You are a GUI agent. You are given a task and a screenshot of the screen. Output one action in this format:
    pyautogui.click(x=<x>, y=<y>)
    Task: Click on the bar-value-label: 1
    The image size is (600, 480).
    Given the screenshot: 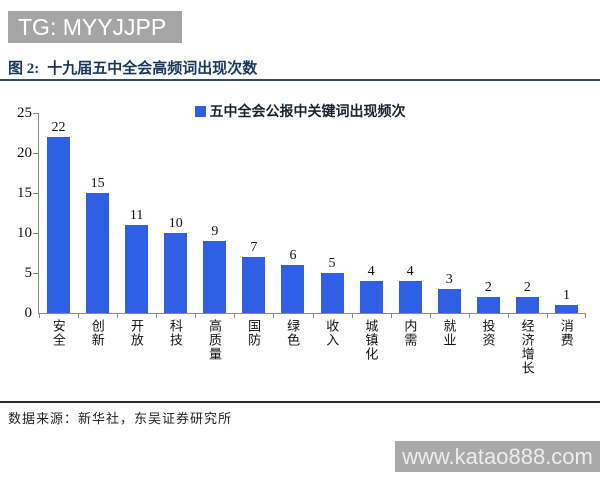 What is the action you would take?
    pyautogui.click(x=566, y=295)
    